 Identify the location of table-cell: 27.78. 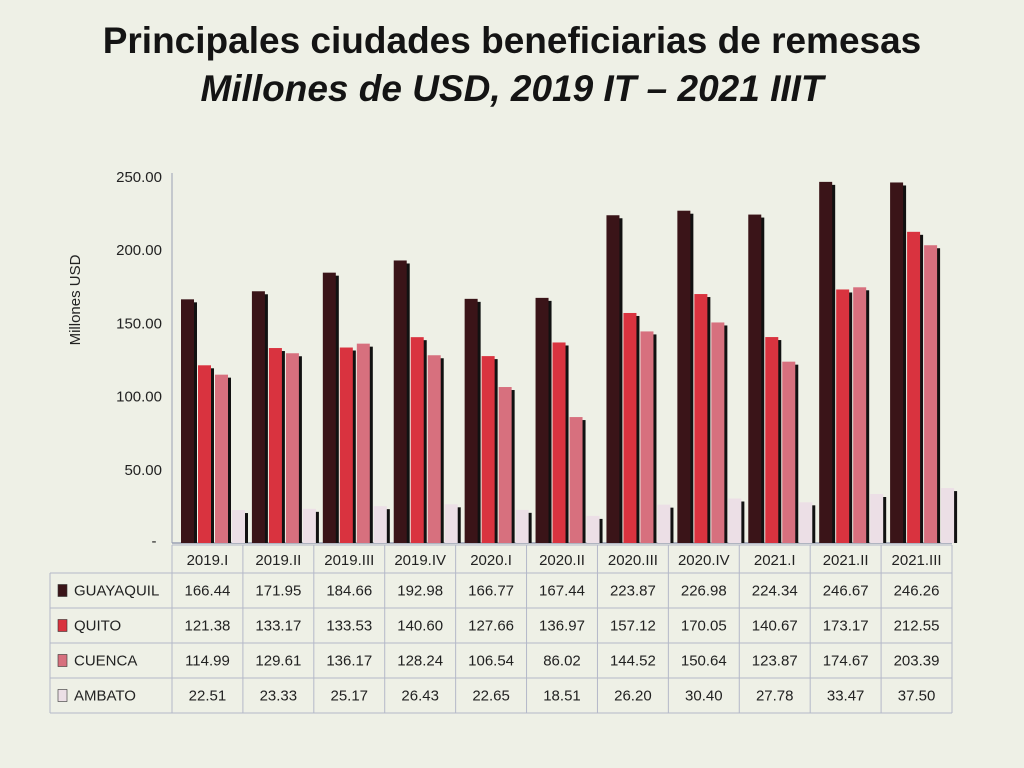
(775, 696).